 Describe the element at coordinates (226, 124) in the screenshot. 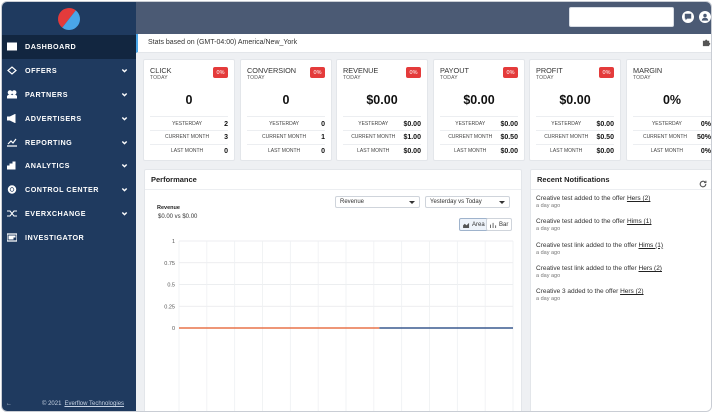

I see `card-row-value: 2` at that location.